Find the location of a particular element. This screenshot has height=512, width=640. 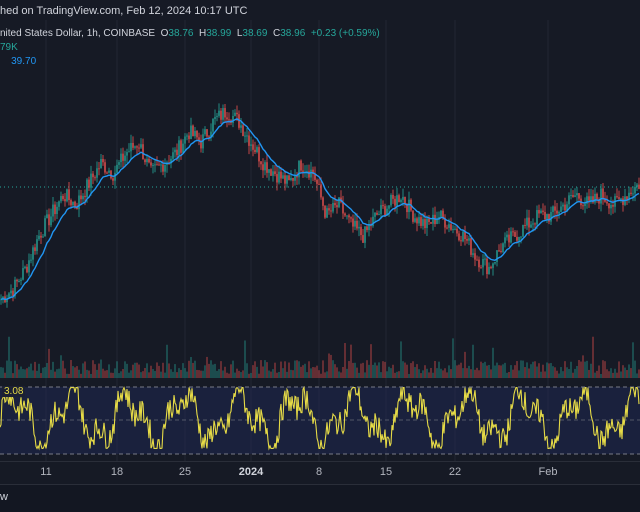

high-label: H is located at coordinates (203, 33).